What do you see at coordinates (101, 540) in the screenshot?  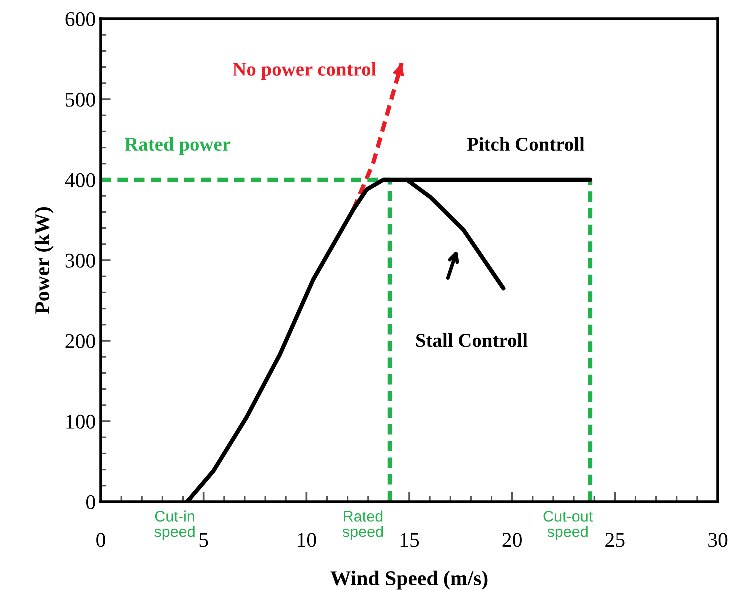 I see `x-tick-label: 0` at bounding box center [101, 540].